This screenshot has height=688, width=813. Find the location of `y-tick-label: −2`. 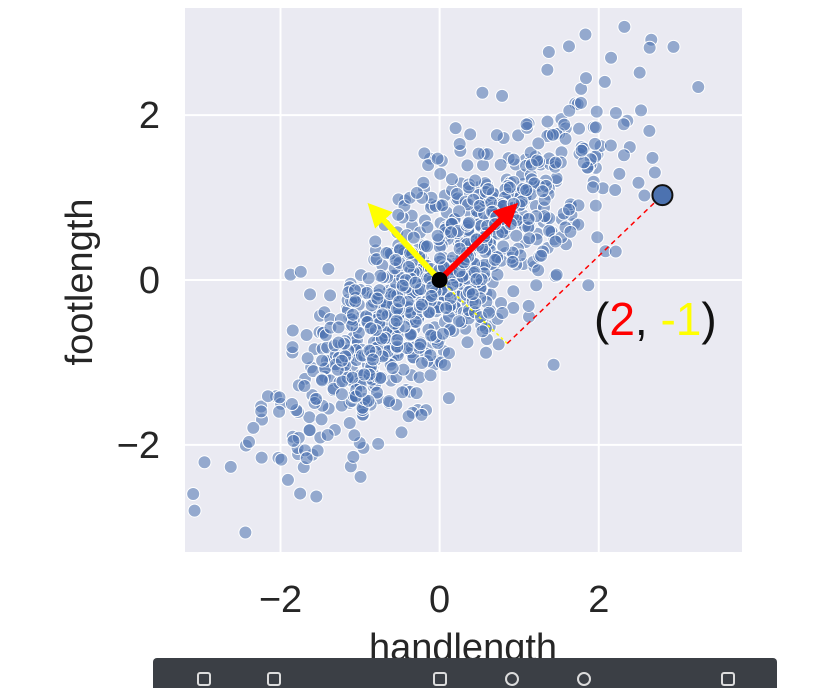

y-tick-label: −2 is located at coordinates (138, 446).